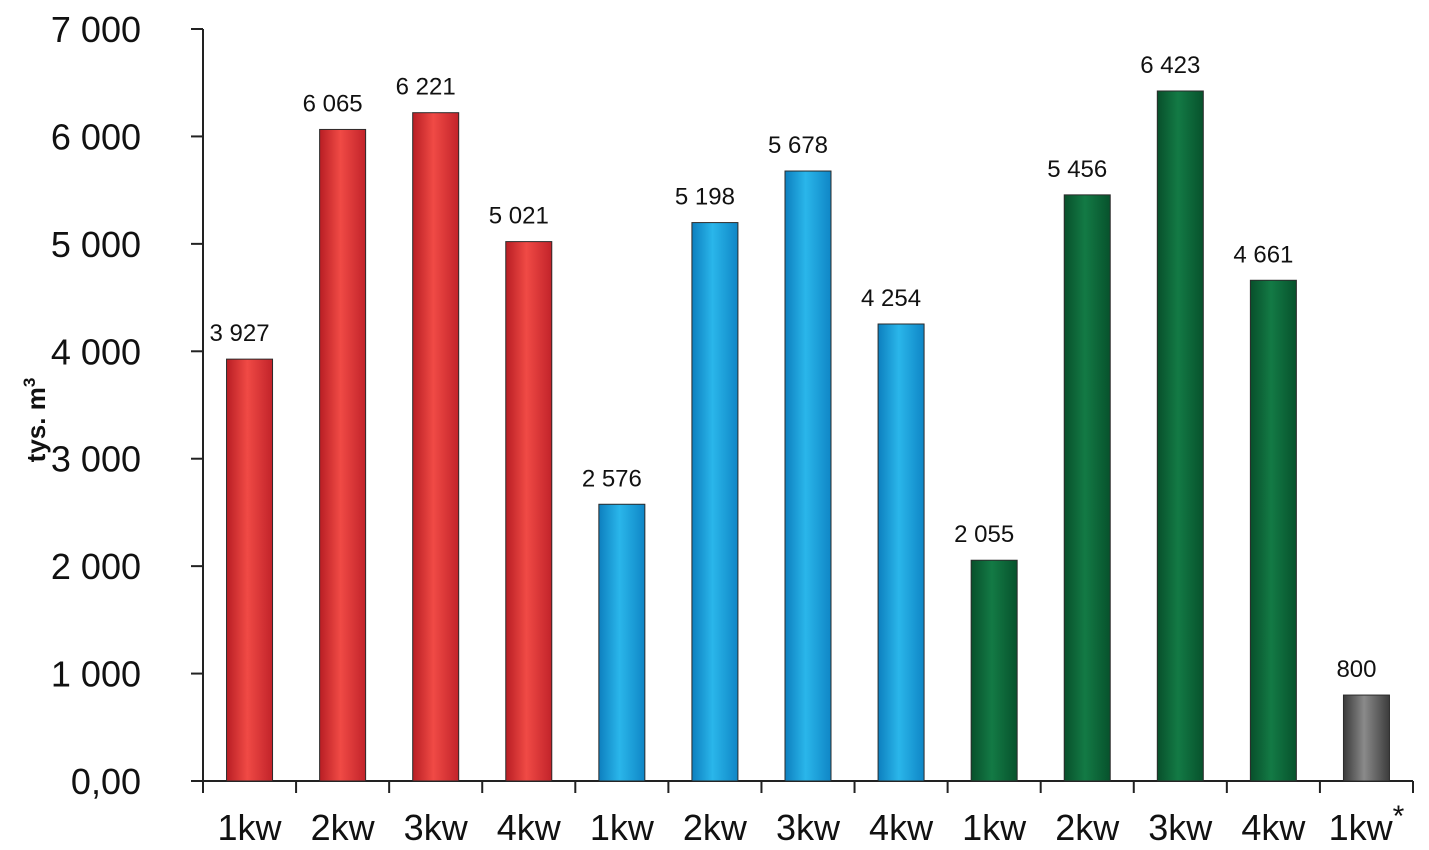 This screenshot has width=1429, height=850. What do you see at coordinates (1263, 254) in the screenshot?
I see `data-label: 4 661` at bounding box center [1263, 254].